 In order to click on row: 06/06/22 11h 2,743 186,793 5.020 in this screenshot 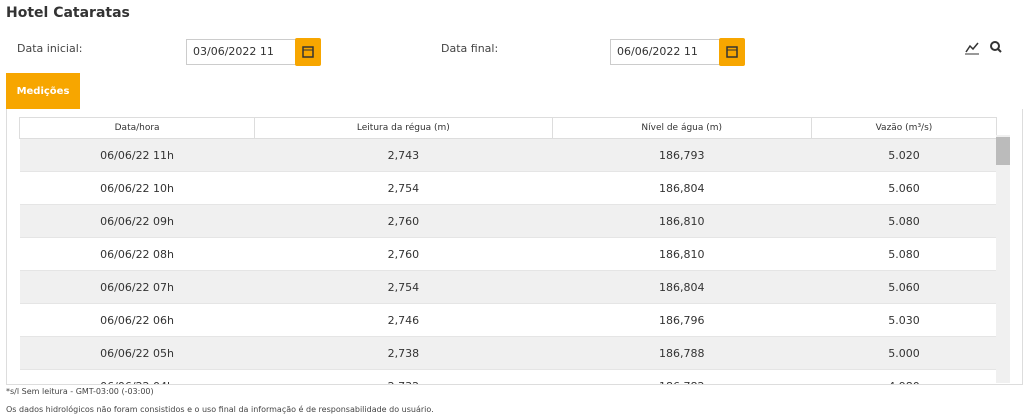, I will do `click(508, 155)`.